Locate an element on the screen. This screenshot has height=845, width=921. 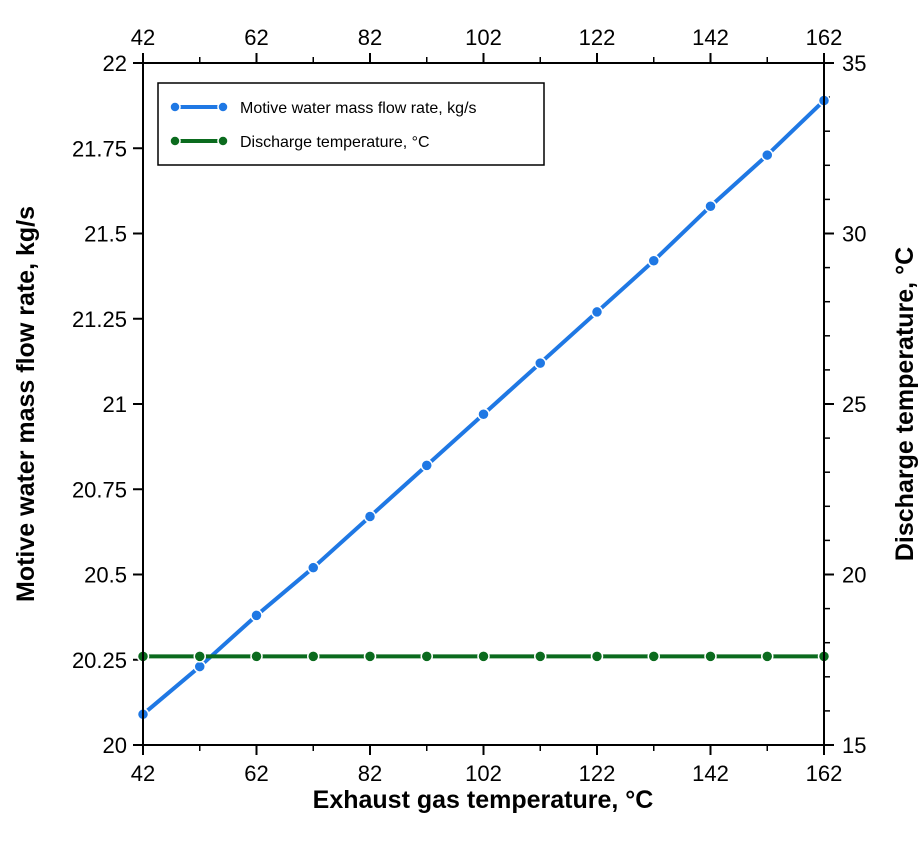
legend-item-mass-flow: Motive water mass flow rate, kg/s is located at coordinates (323, 108).